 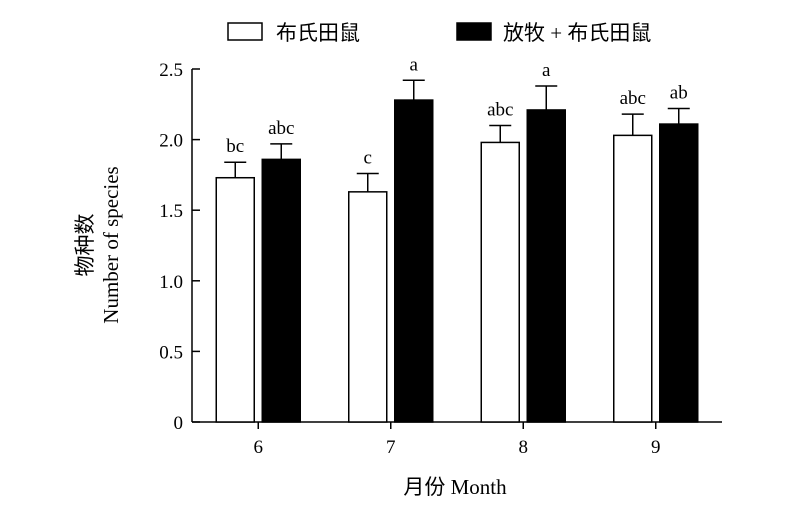 I want to click on x-tick-label: 7, so click(x=391, y=447).